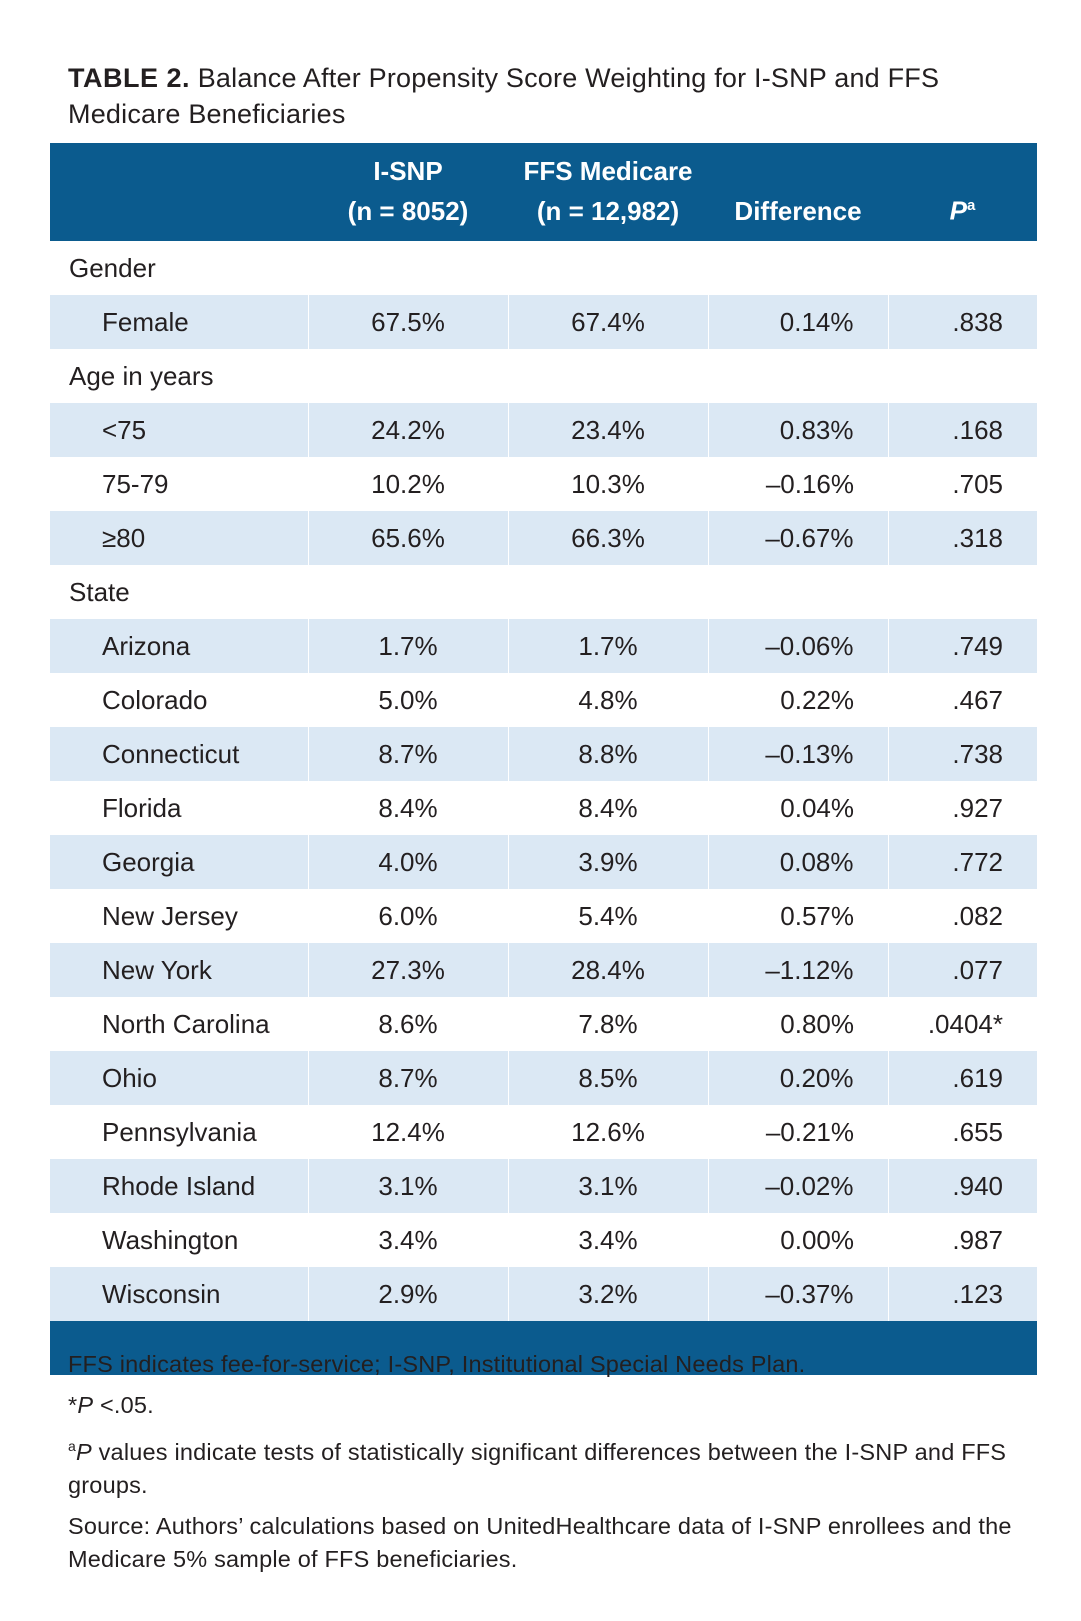 This screenshot has width=1081, height=1621. I want to click on table-row: Female 67.5% 67.4% 0.14% .838, so click(543, 322).